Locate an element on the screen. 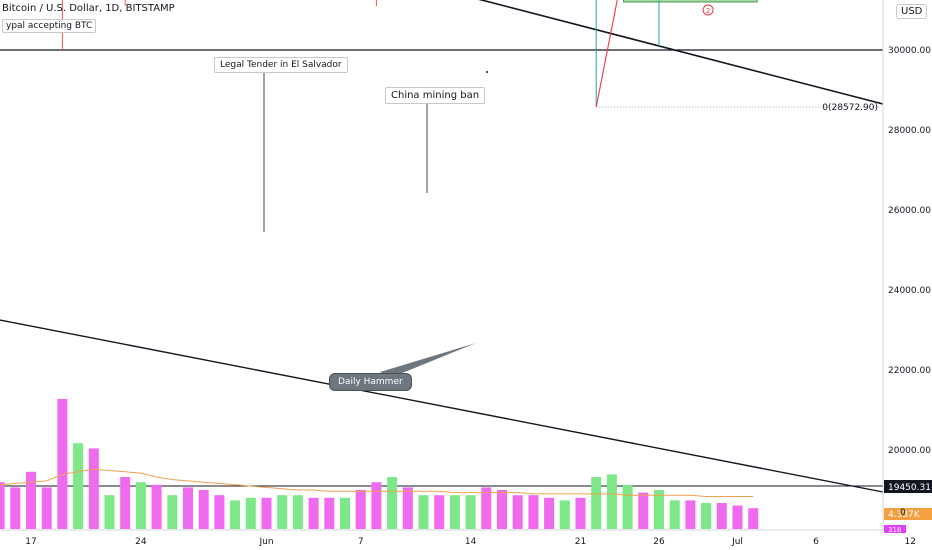  volume-tick-label: 0 is located at coordinates (903, 513).